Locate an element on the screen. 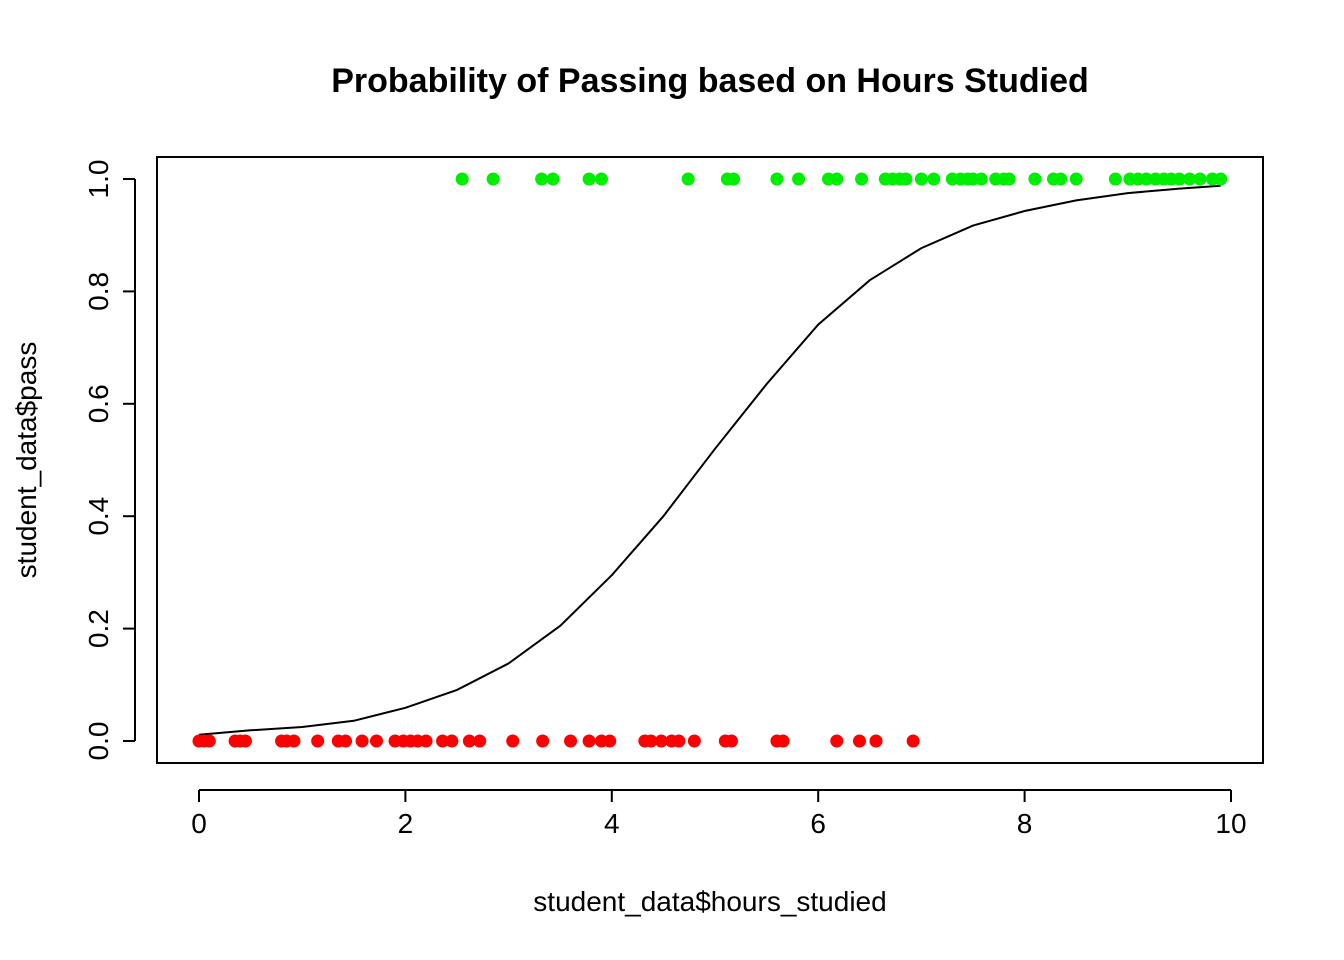 The height and width of the screenshot is (960, 1344). y-axis-label: student_data$pass is located at coordinates (26, 460).